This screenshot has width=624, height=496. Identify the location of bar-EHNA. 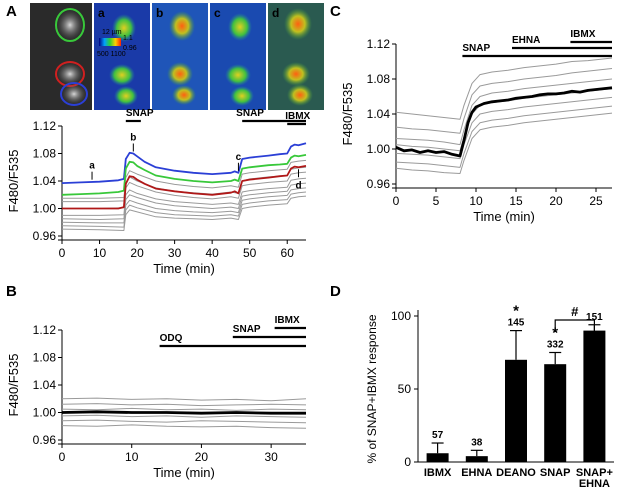
(476, 459).